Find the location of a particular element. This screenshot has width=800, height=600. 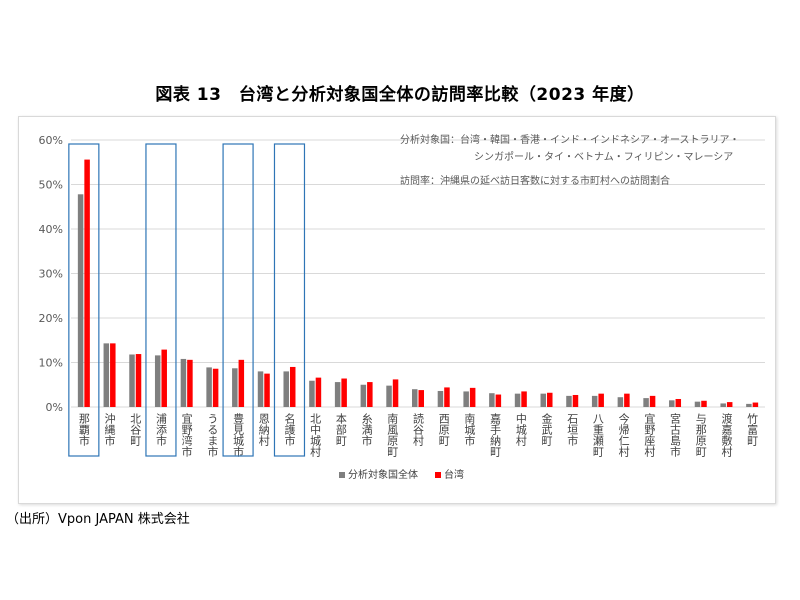

x-category-label: 西原町 is located at coordinates (443, 429).